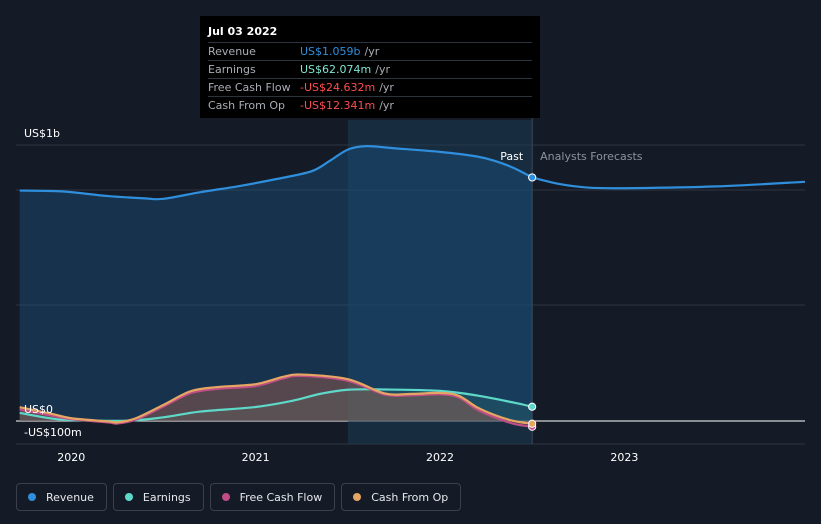 This screenshot has height=524, width=821. Describe the element at coordinates (624, 457) in the screenshot. I see `x-tick-label: 2023` at that location.